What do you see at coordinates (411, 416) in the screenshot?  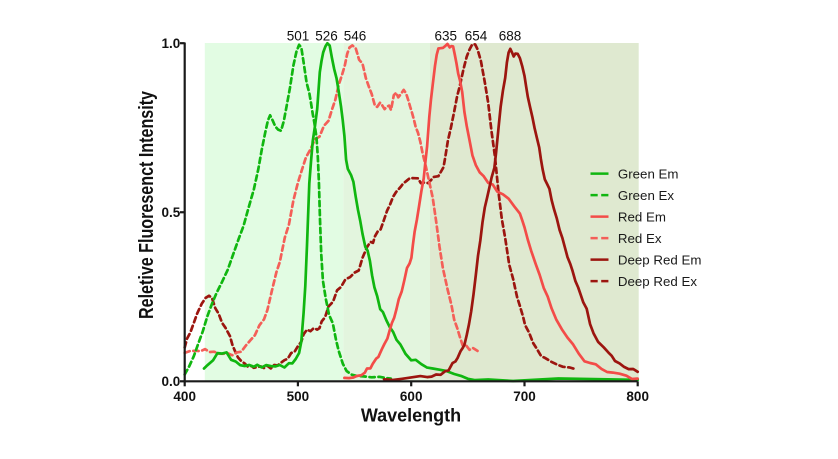 I see `svg-text: Wavelength` at bounding box center [411, 416].